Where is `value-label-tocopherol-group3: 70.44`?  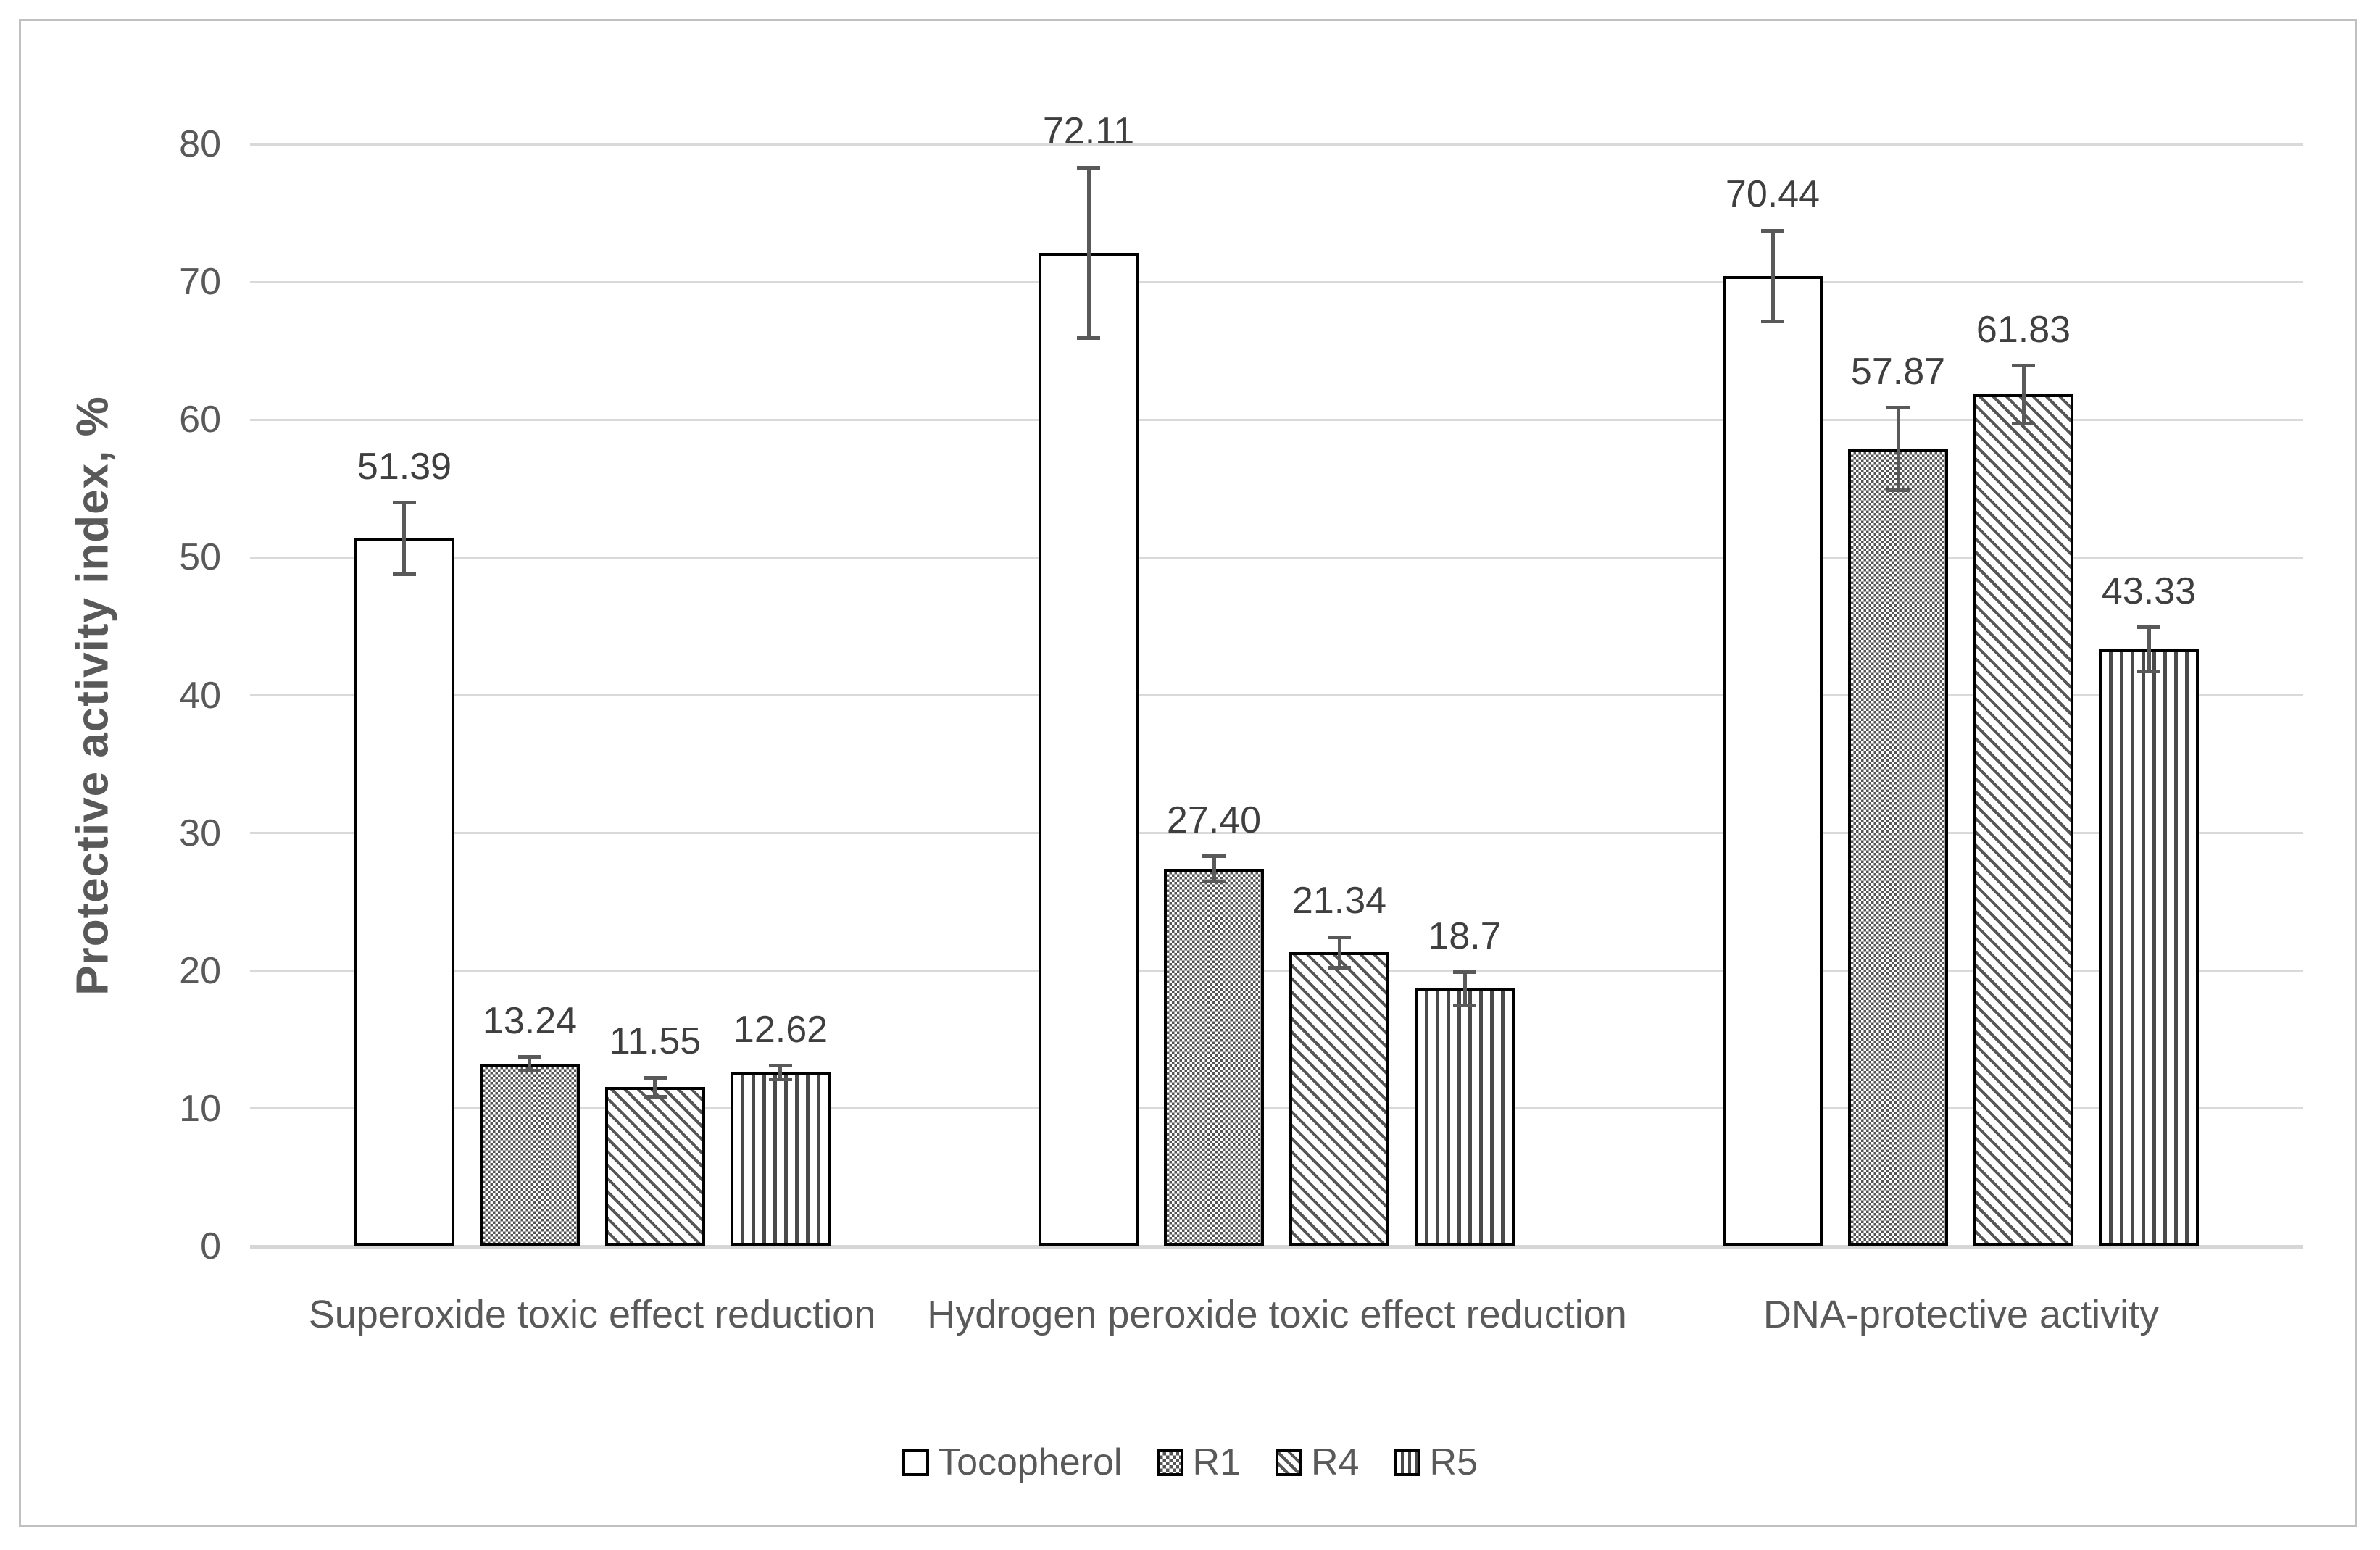
value-label-tocopherol-group3: 70.44 is located at coordinates (1773, 194).